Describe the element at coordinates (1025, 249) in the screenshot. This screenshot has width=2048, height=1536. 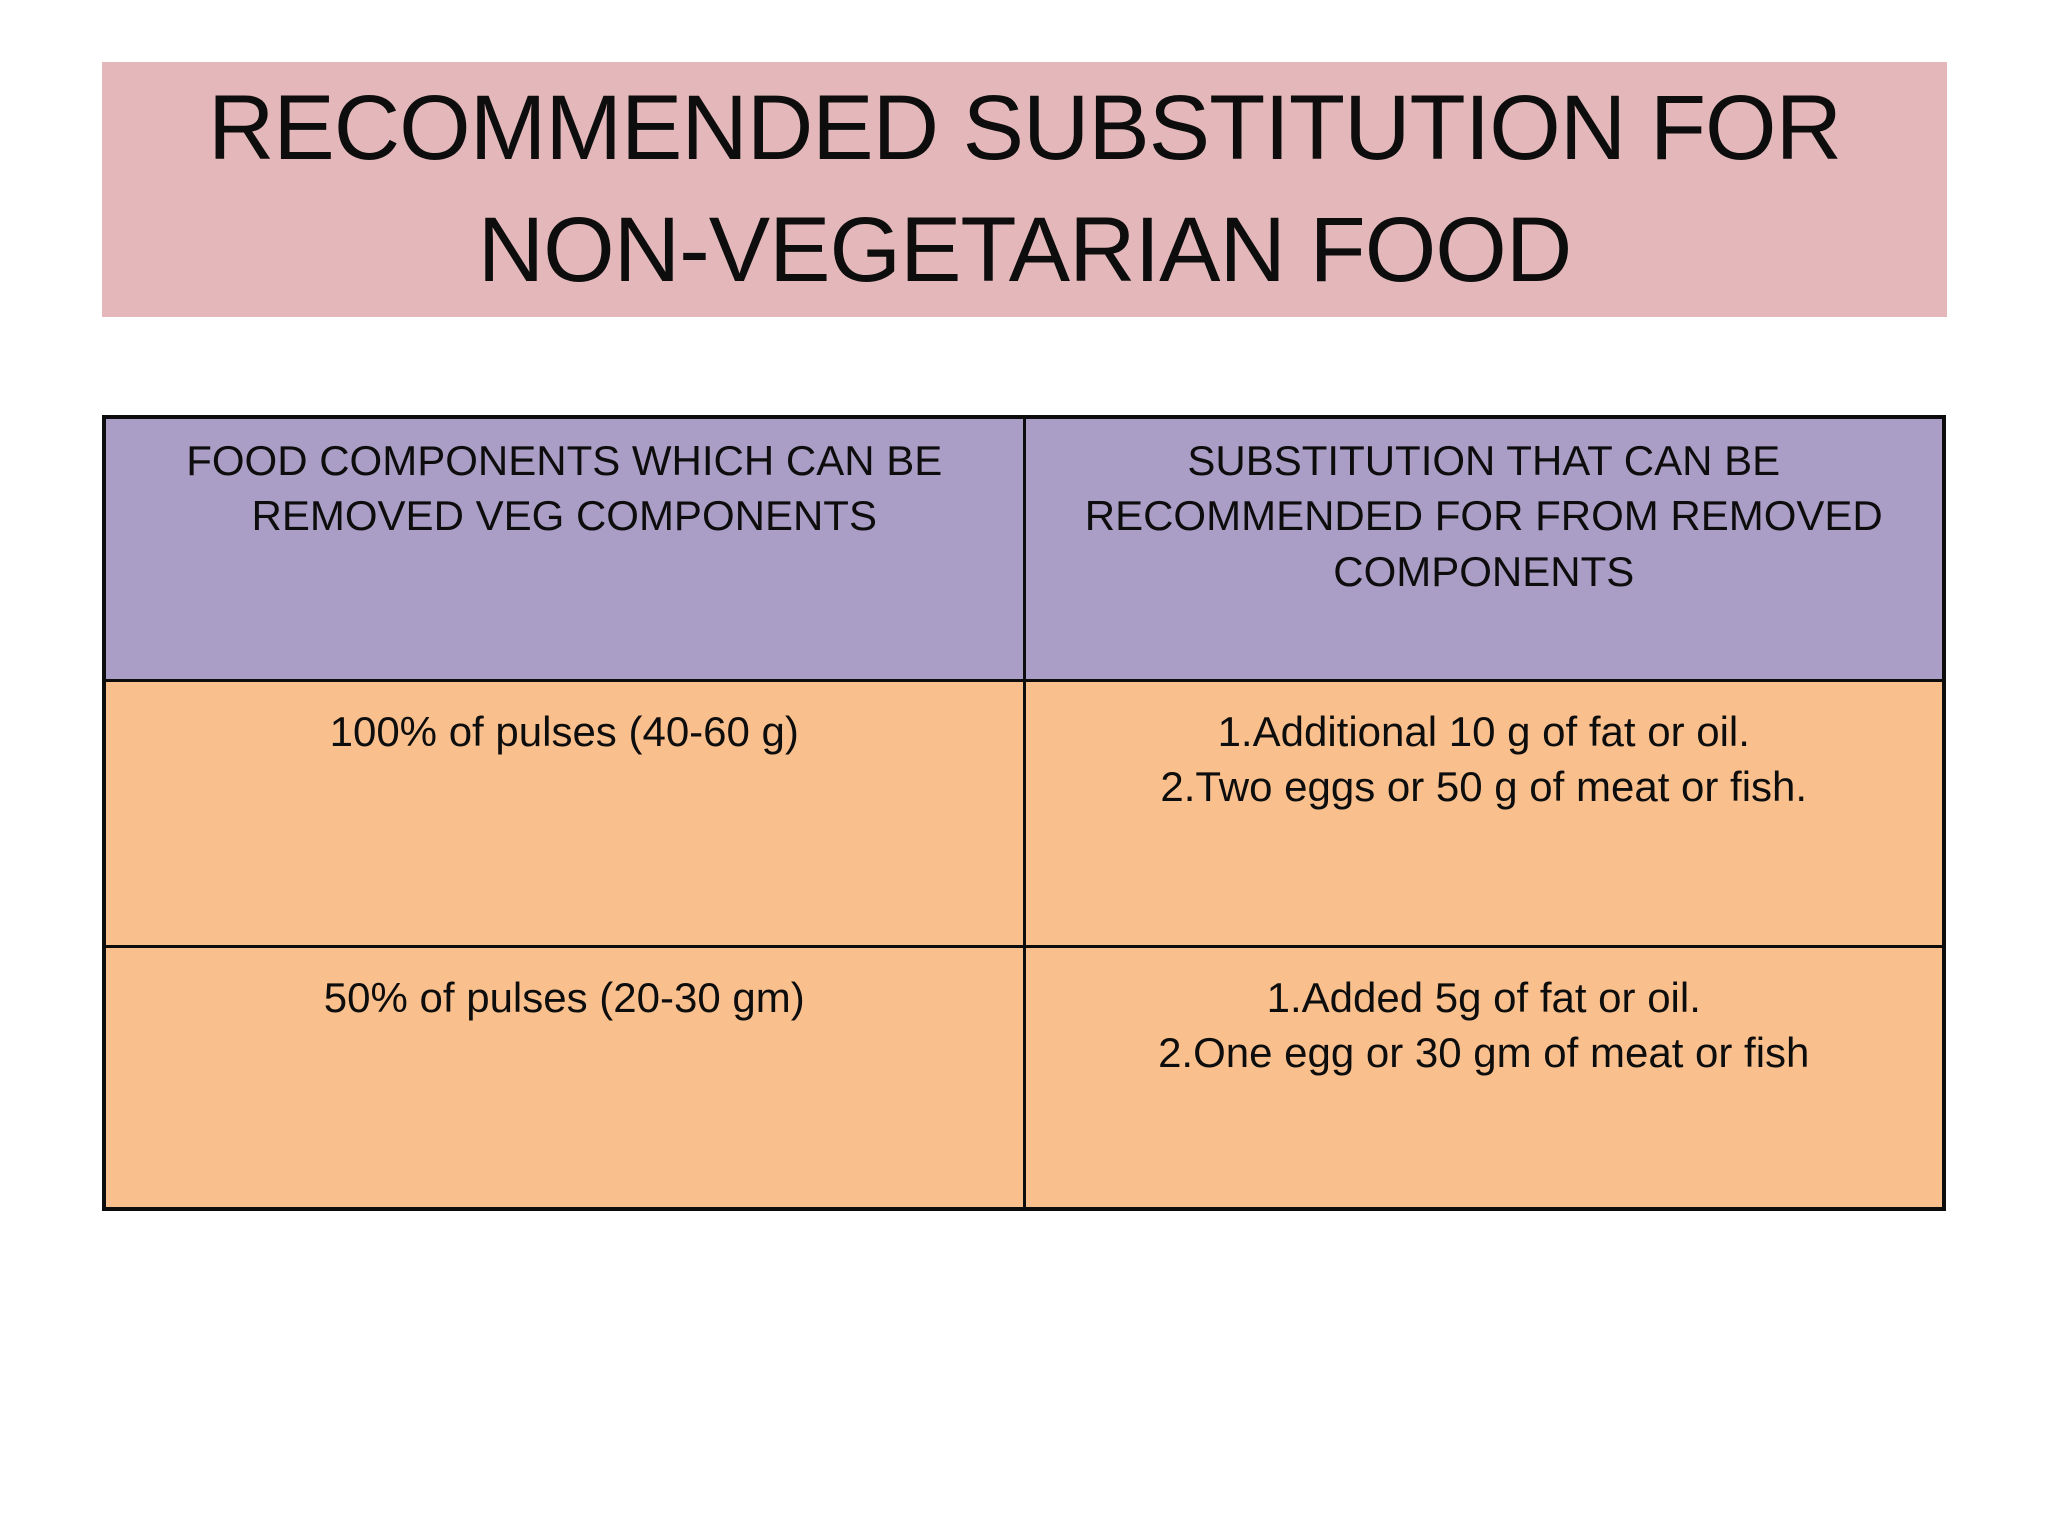
I see `slide-title-line-2: NON-VEGETARIAN FOOD` at that location.